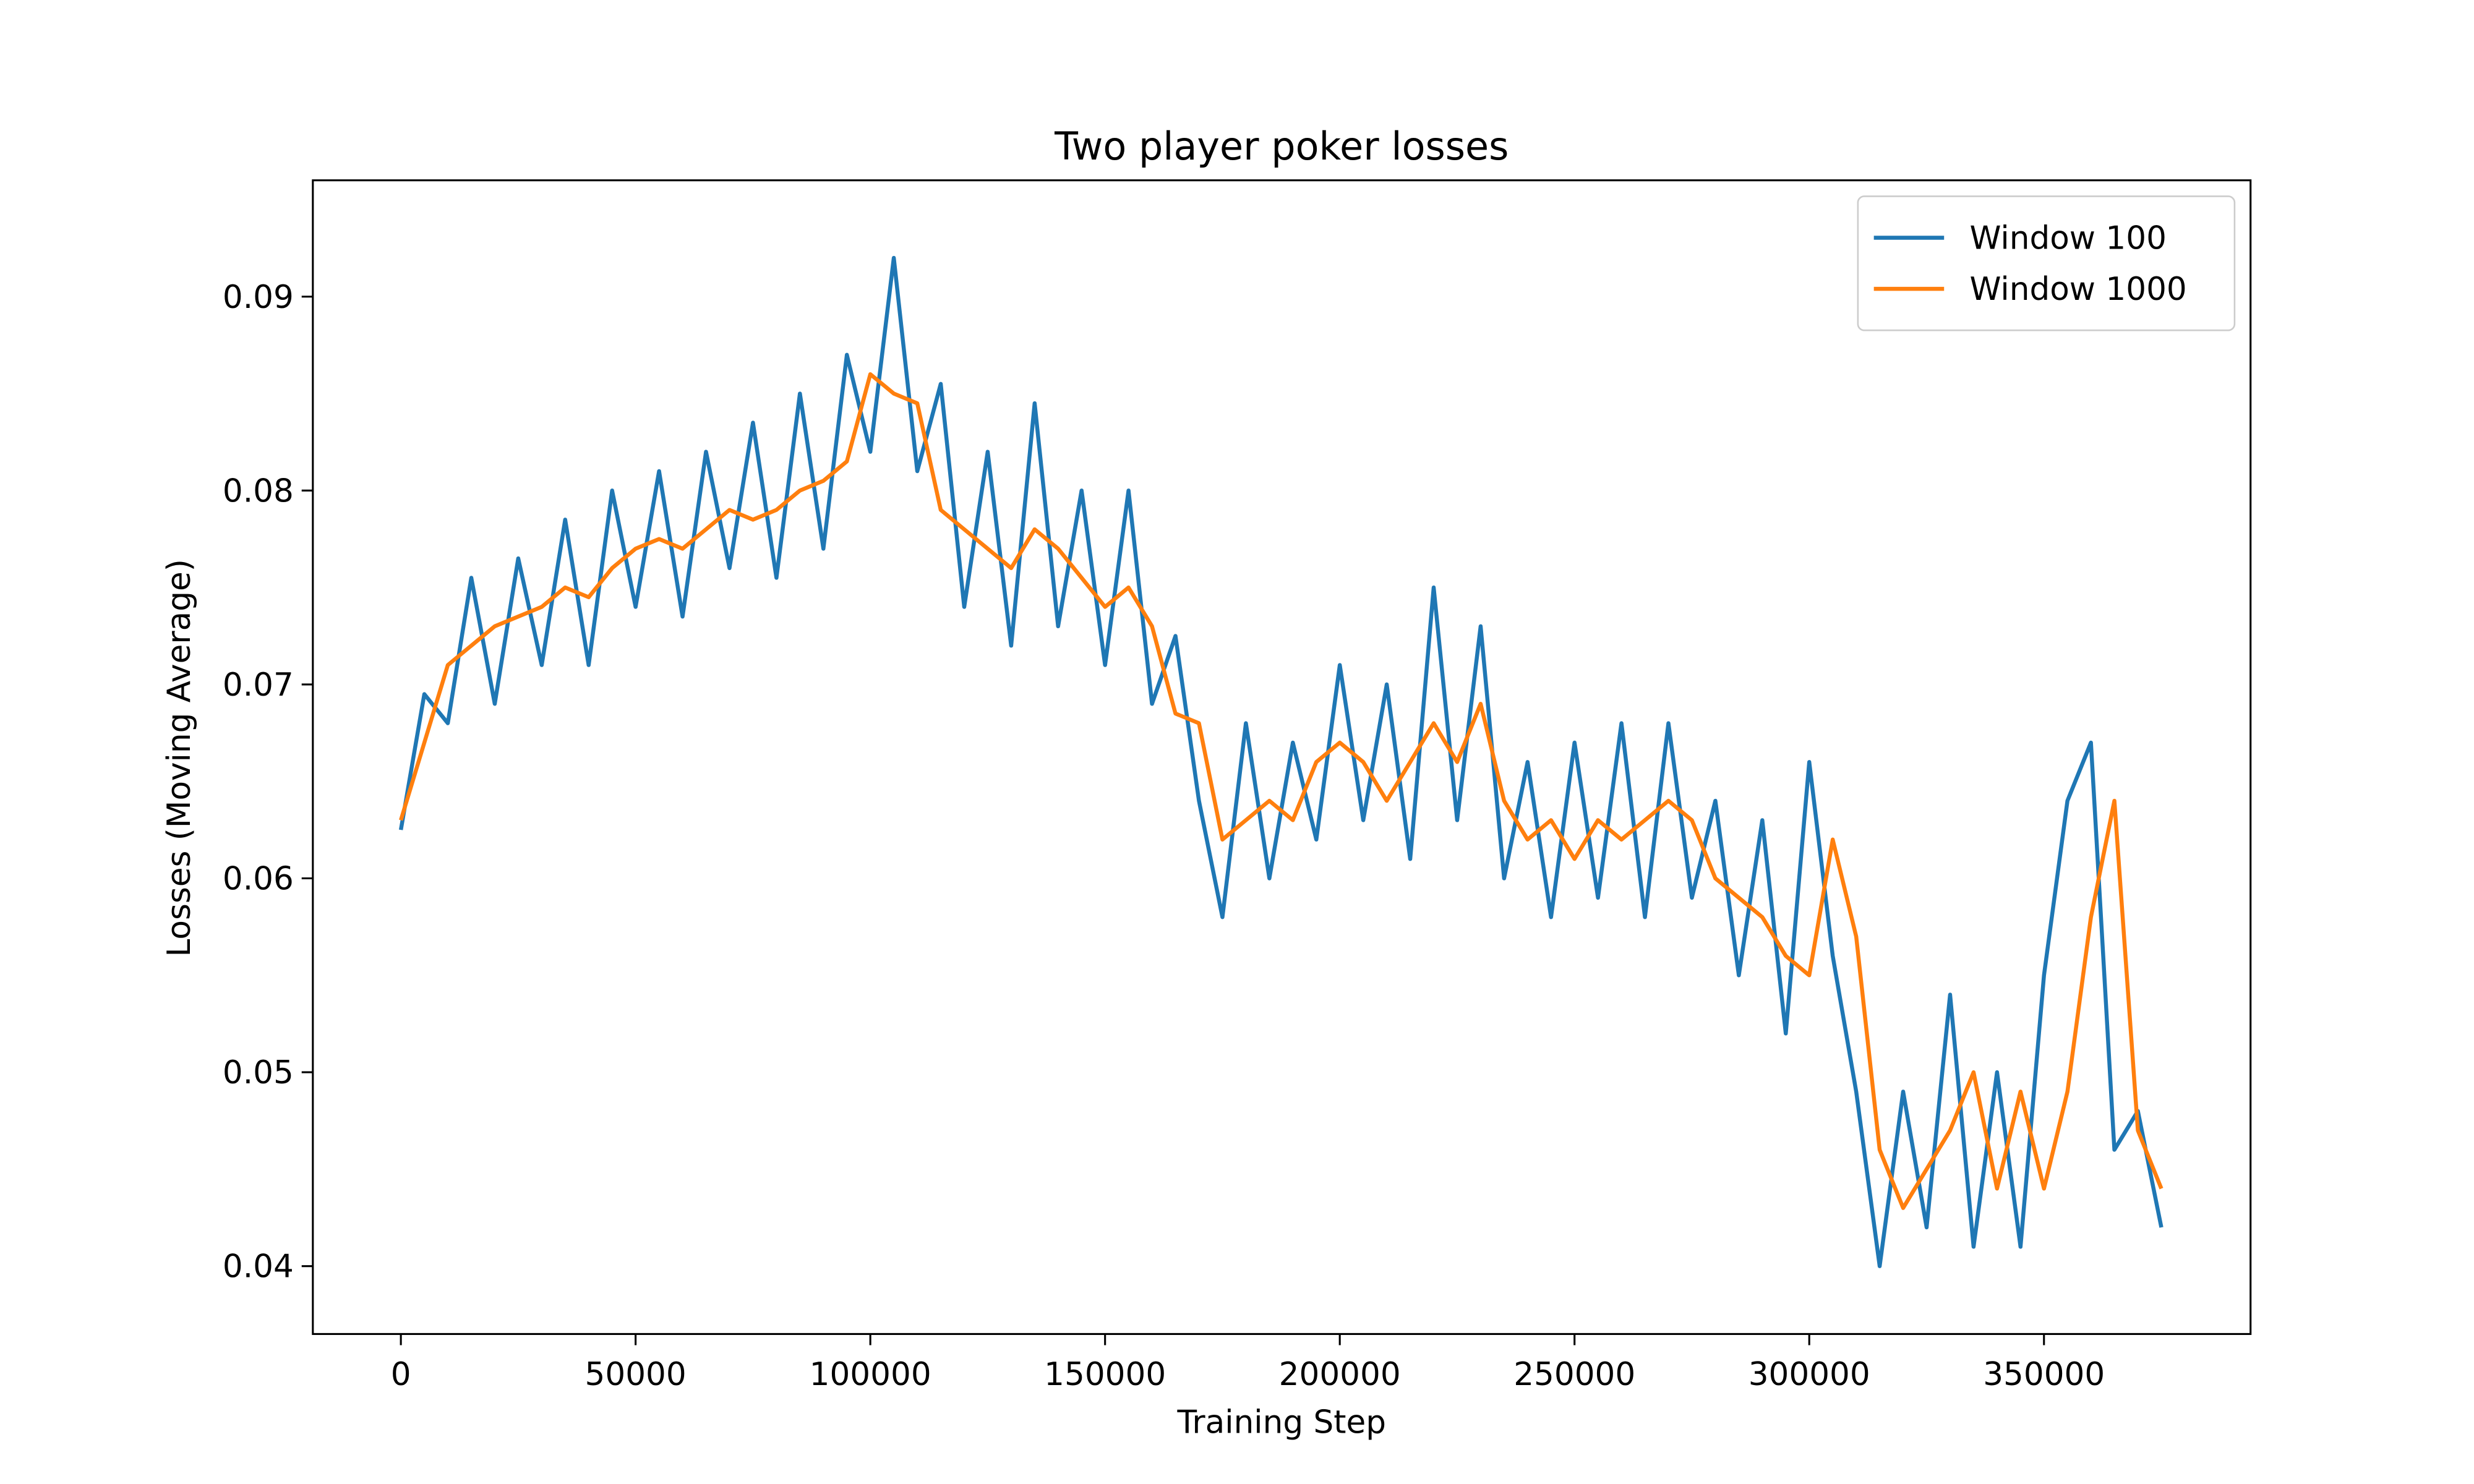  Describe the element at coordinates (2044, 1374) in the screenshot. I see `x-tick-label: 350000` at that location.